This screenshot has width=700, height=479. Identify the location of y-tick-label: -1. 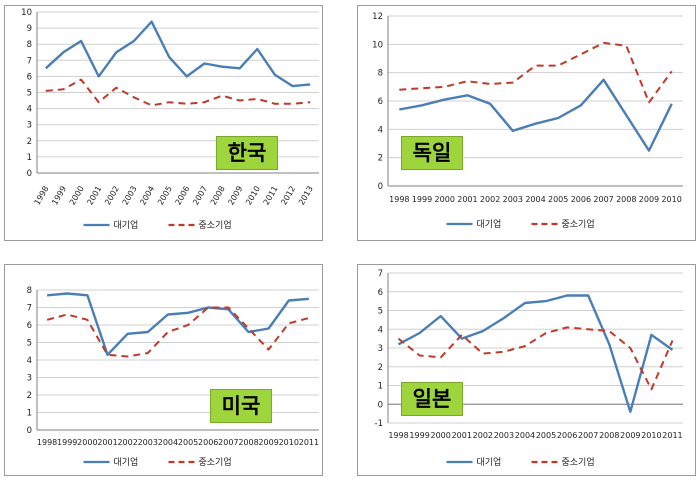
(379, 424).